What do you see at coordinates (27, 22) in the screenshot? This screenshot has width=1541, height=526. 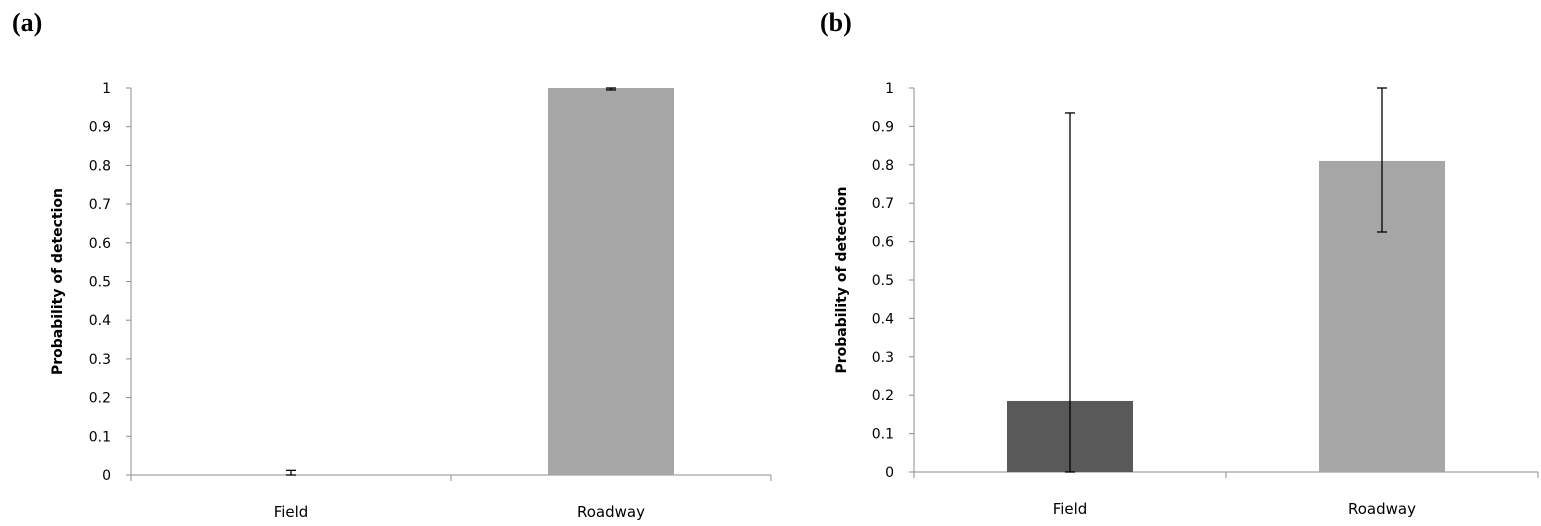 I see `panel-label-a: (a)` at bounding box center [27, 22].